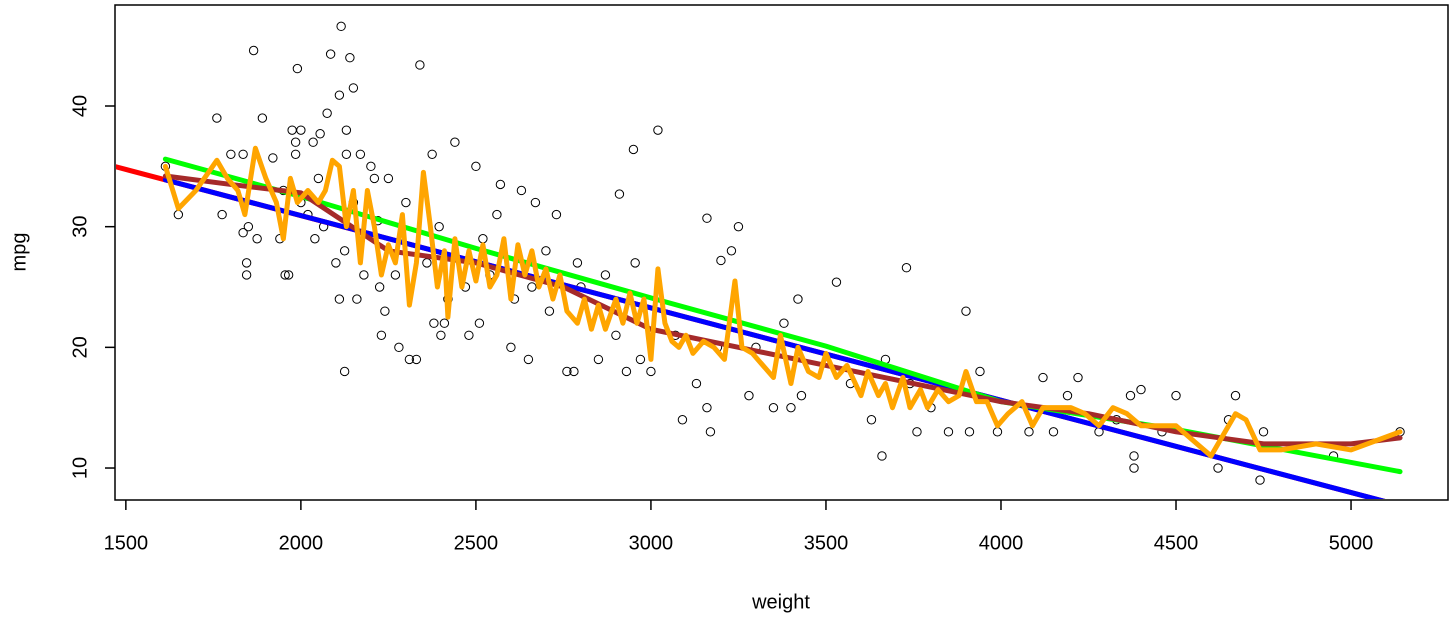 Image resolution: width=1454 pixels, height=623 pixels. What do you see at coordinates (80, 468) in the screenshot?
I see `y-tick-label: 10` at bounding box center [80, 468].